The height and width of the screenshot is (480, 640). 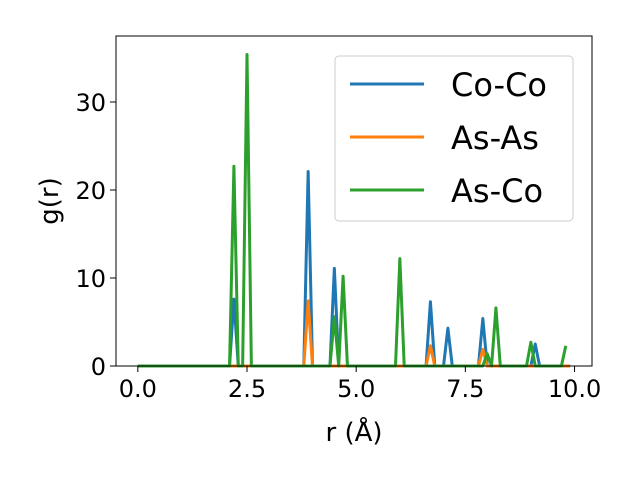 What do you see at coordinates (90, 279) in the screenshot?
I see `y-tick-label: 10` at bounding box center [90, 279].